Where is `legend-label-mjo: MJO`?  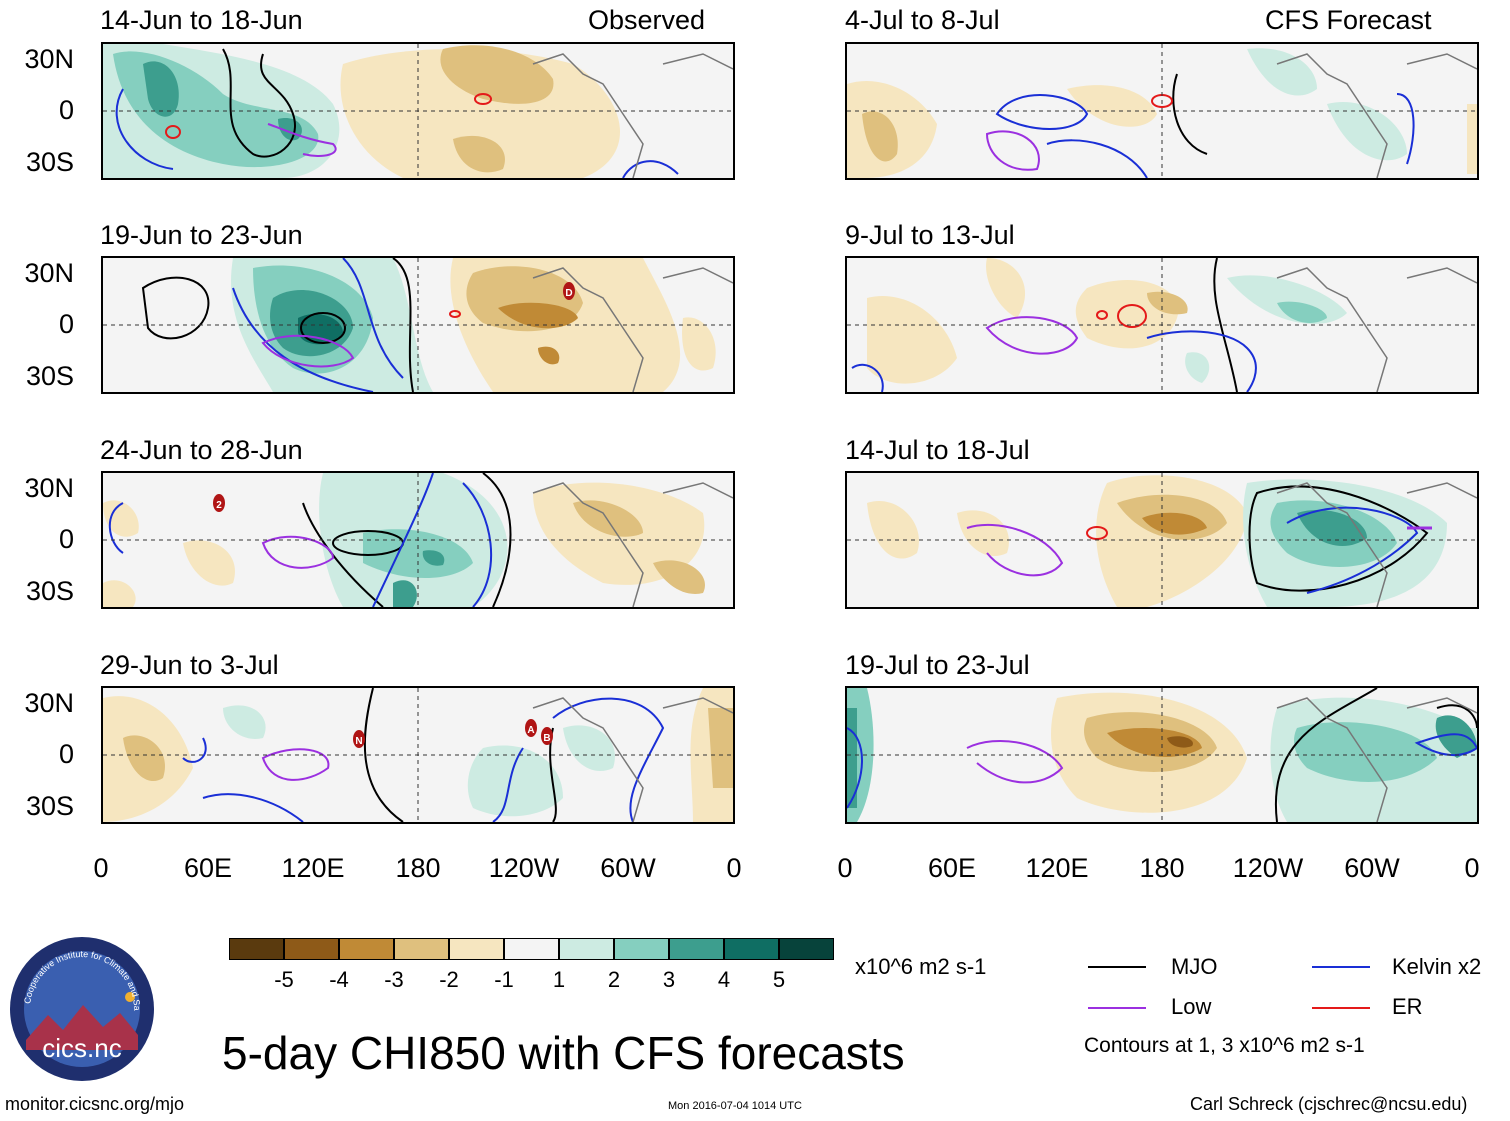
legend-label-mjo: MJO is located at coordinates (1194, 966).